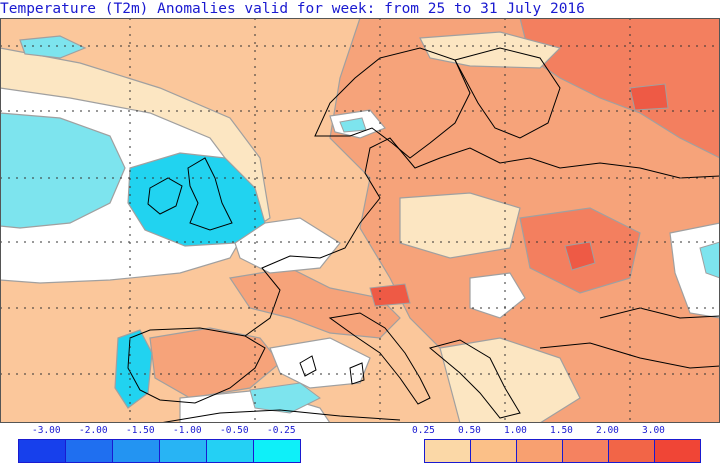  I want to click on legend-tick-positive-0: 0.25, so click(423, 430).